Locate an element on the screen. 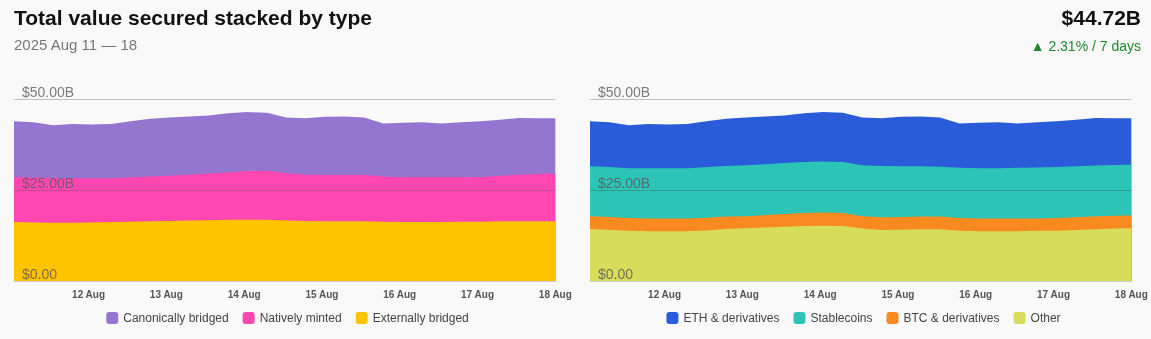  text: ▲ 2.31% / 7 days is located at coordinates (1085, 46).